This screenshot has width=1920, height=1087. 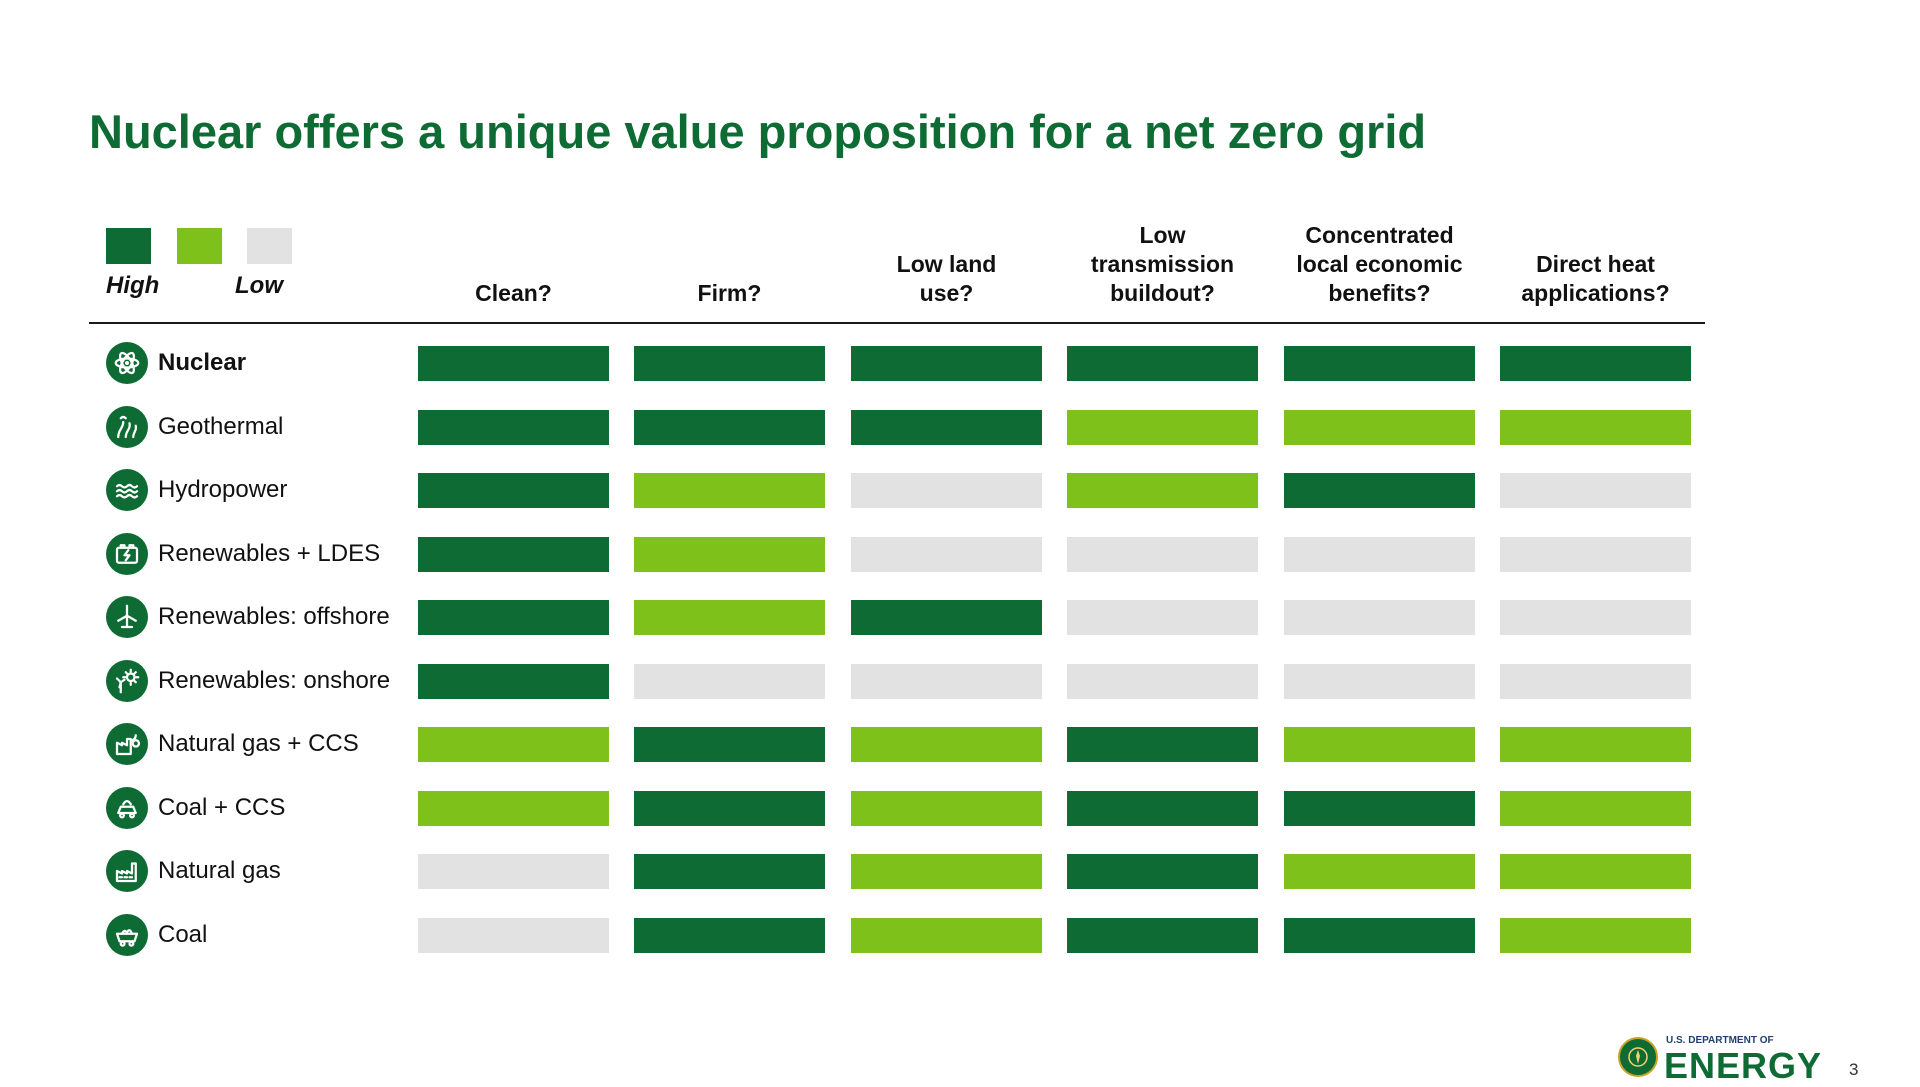 What do you see at coordinates (1854, 1069) in the screenshot?
I see `page-number: 3` at bounding box center [1854, 1069].